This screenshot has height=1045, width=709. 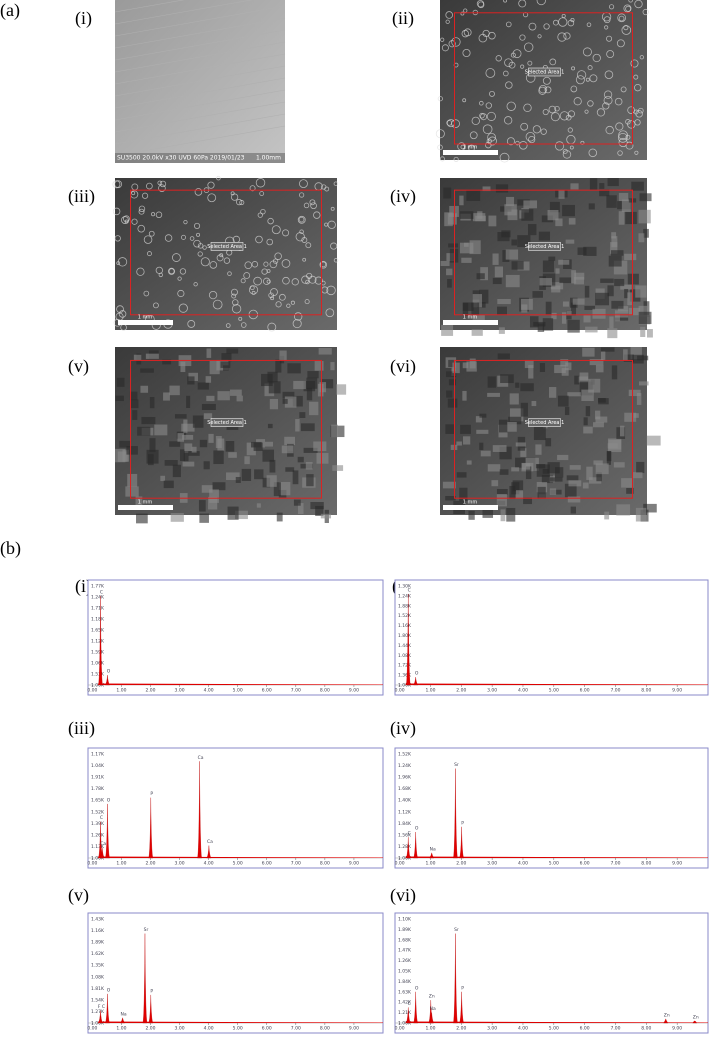 I want to click on y-tick-label: 1.17K, so click(x=98, y=755).